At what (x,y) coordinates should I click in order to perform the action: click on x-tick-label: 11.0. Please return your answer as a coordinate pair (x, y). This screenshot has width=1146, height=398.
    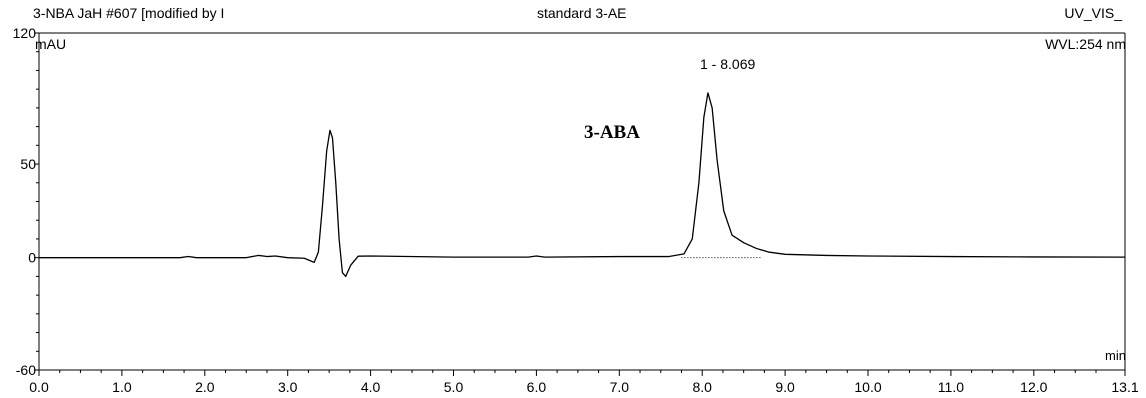
    Looking at the image, I should click on (951, 387).